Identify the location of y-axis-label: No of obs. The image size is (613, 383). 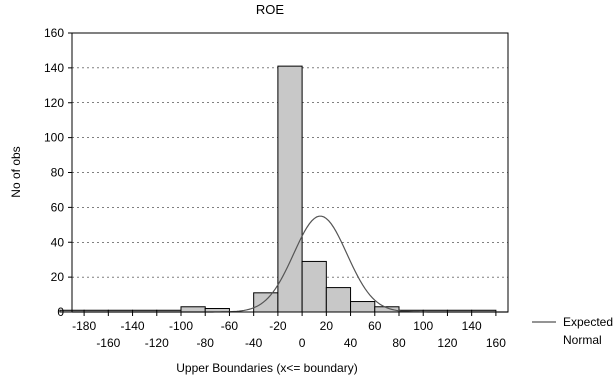
(16, 171).